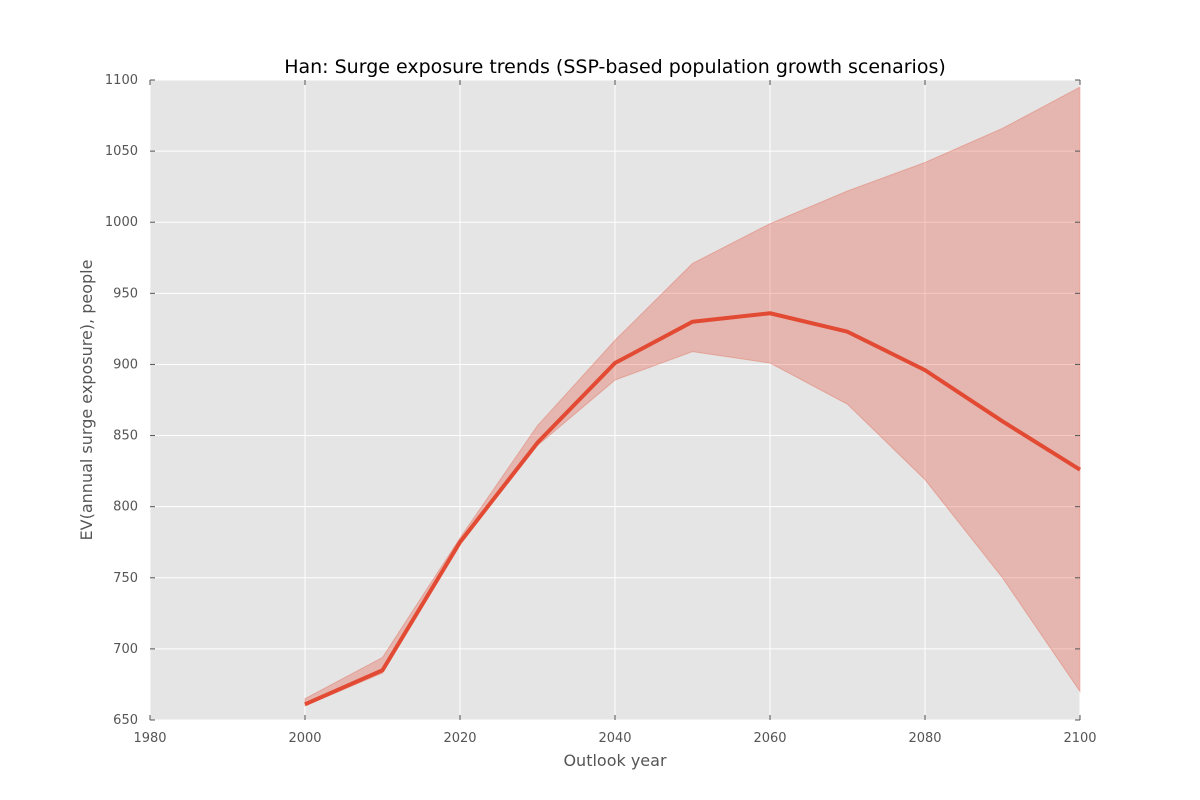 This screenshot has width=1200, height=800. I want to click on y-tick-label: 1100, so click(121, 80).